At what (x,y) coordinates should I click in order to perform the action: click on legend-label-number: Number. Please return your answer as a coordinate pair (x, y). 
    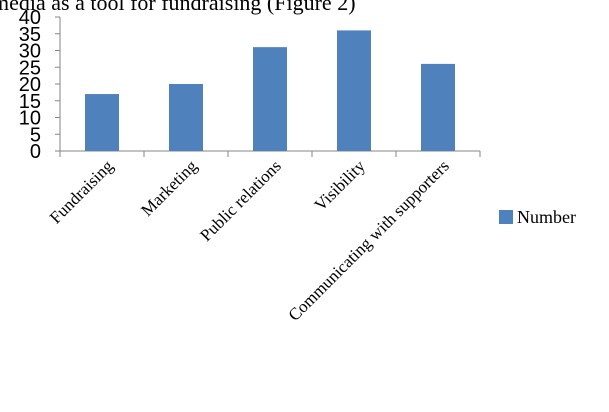
    Looking at the image, I should click on (546, 217).